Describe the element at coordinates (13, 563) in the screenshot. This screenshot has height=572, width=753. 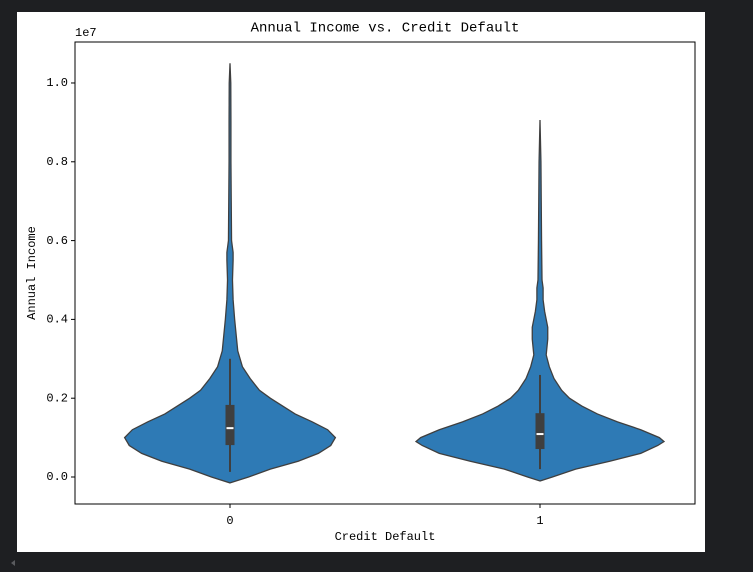
I see `scroll-arrow` at that location.